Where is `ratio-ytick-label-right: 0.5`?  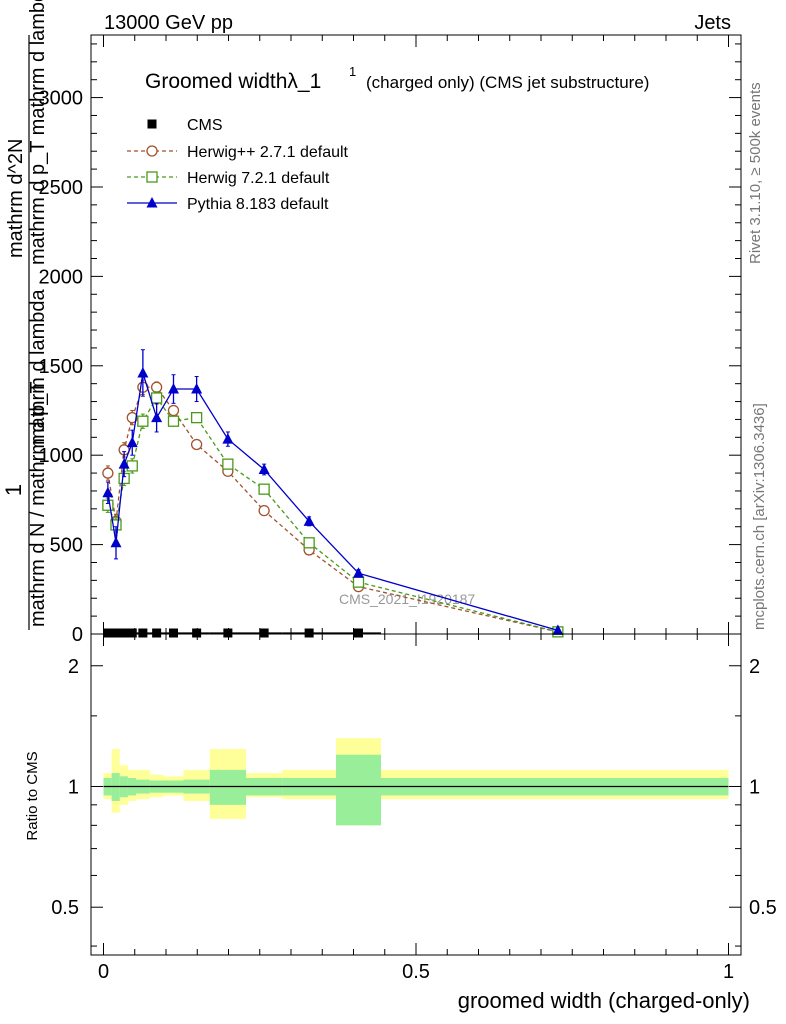 ratio-ytick-label-right: 0.5 is located at coordinates (763, 908).